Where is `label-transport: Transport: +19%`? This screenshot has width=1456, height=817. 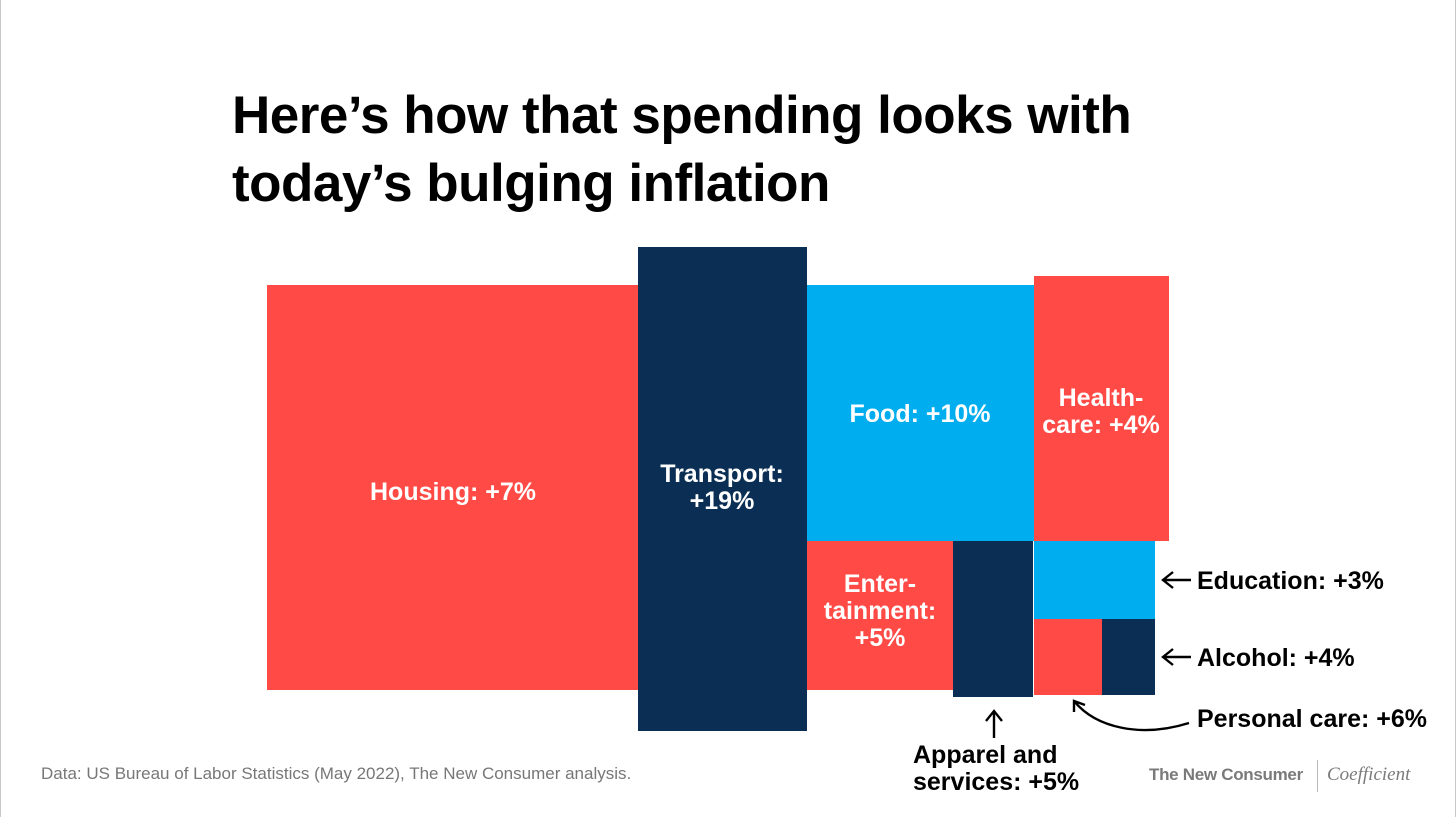
label-transport: Transport: +19% is located at coordinates (722, 487).